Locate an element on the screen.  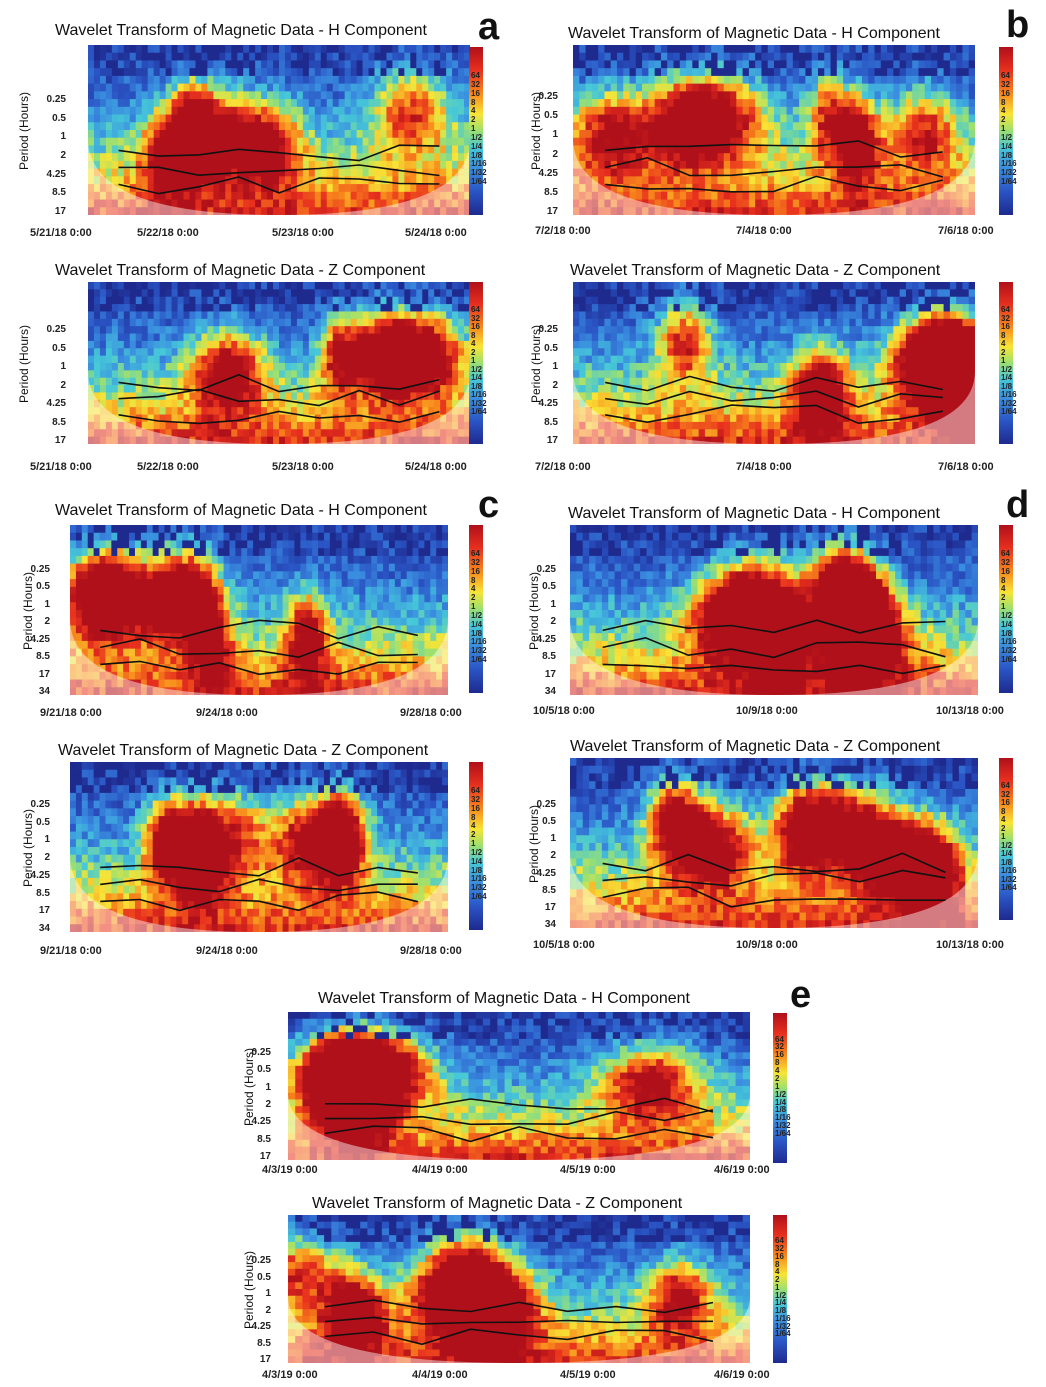
colorbar-tick-label: 16 is located at coordinates (1005, 93).